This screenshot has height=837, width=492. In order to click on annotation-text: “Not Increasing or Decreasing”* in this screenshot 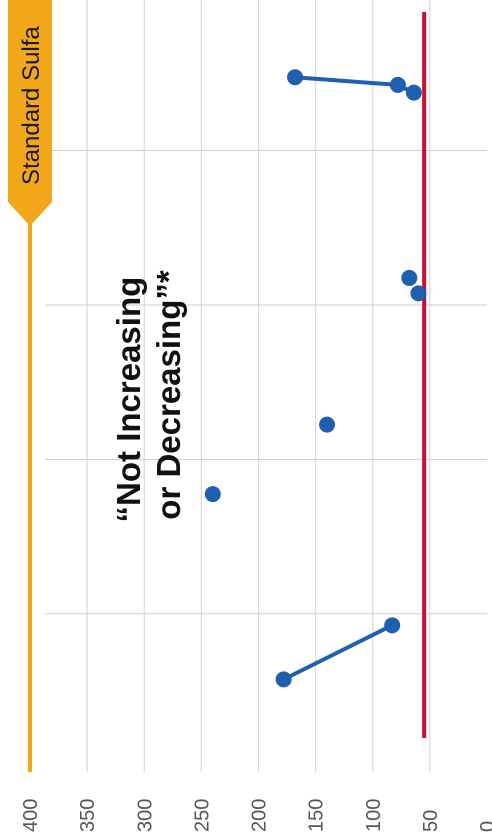, I will do `click(148, 395)`.